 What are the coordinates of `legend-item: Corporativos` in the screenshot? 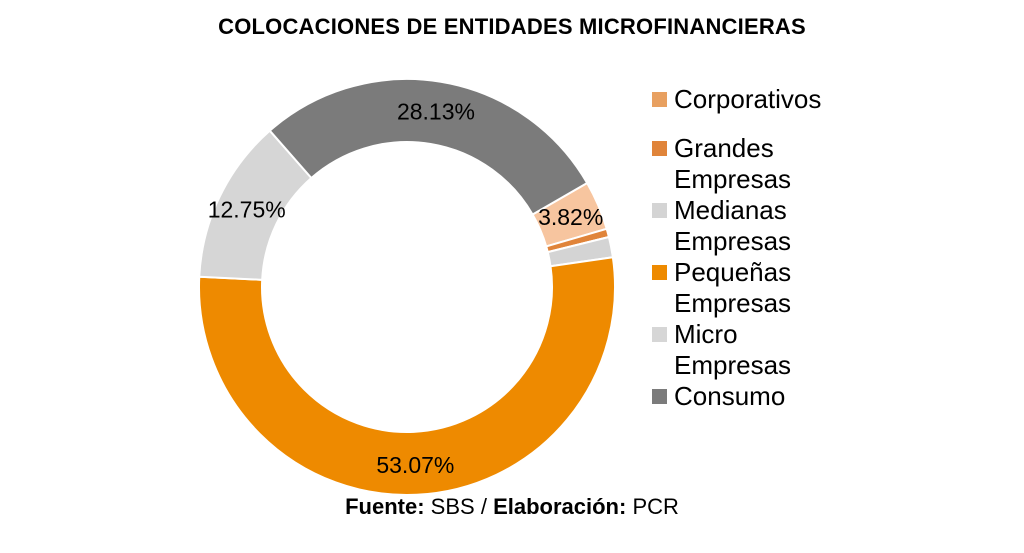 It's located at (752, 99).